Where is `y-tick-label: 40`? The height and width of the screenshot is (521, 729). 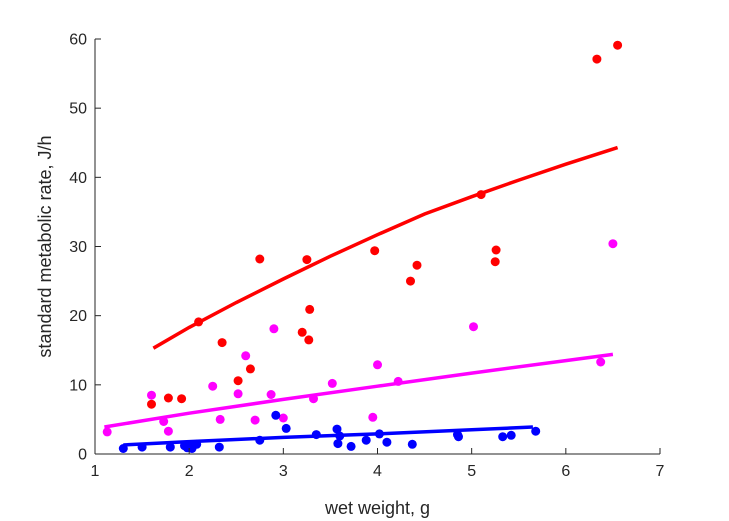
y-tick-label: 40 is located at coordinates (78, 178).